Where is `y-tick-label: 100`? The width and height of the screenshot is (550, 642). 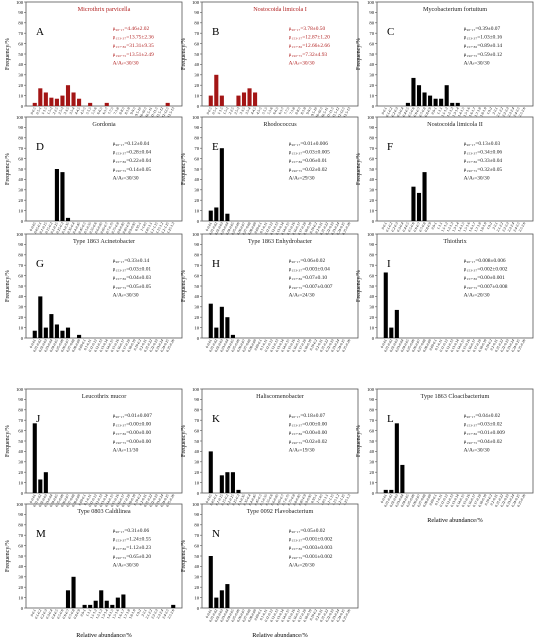 y-tick-label: 100 is located at coordinates (371, 234).